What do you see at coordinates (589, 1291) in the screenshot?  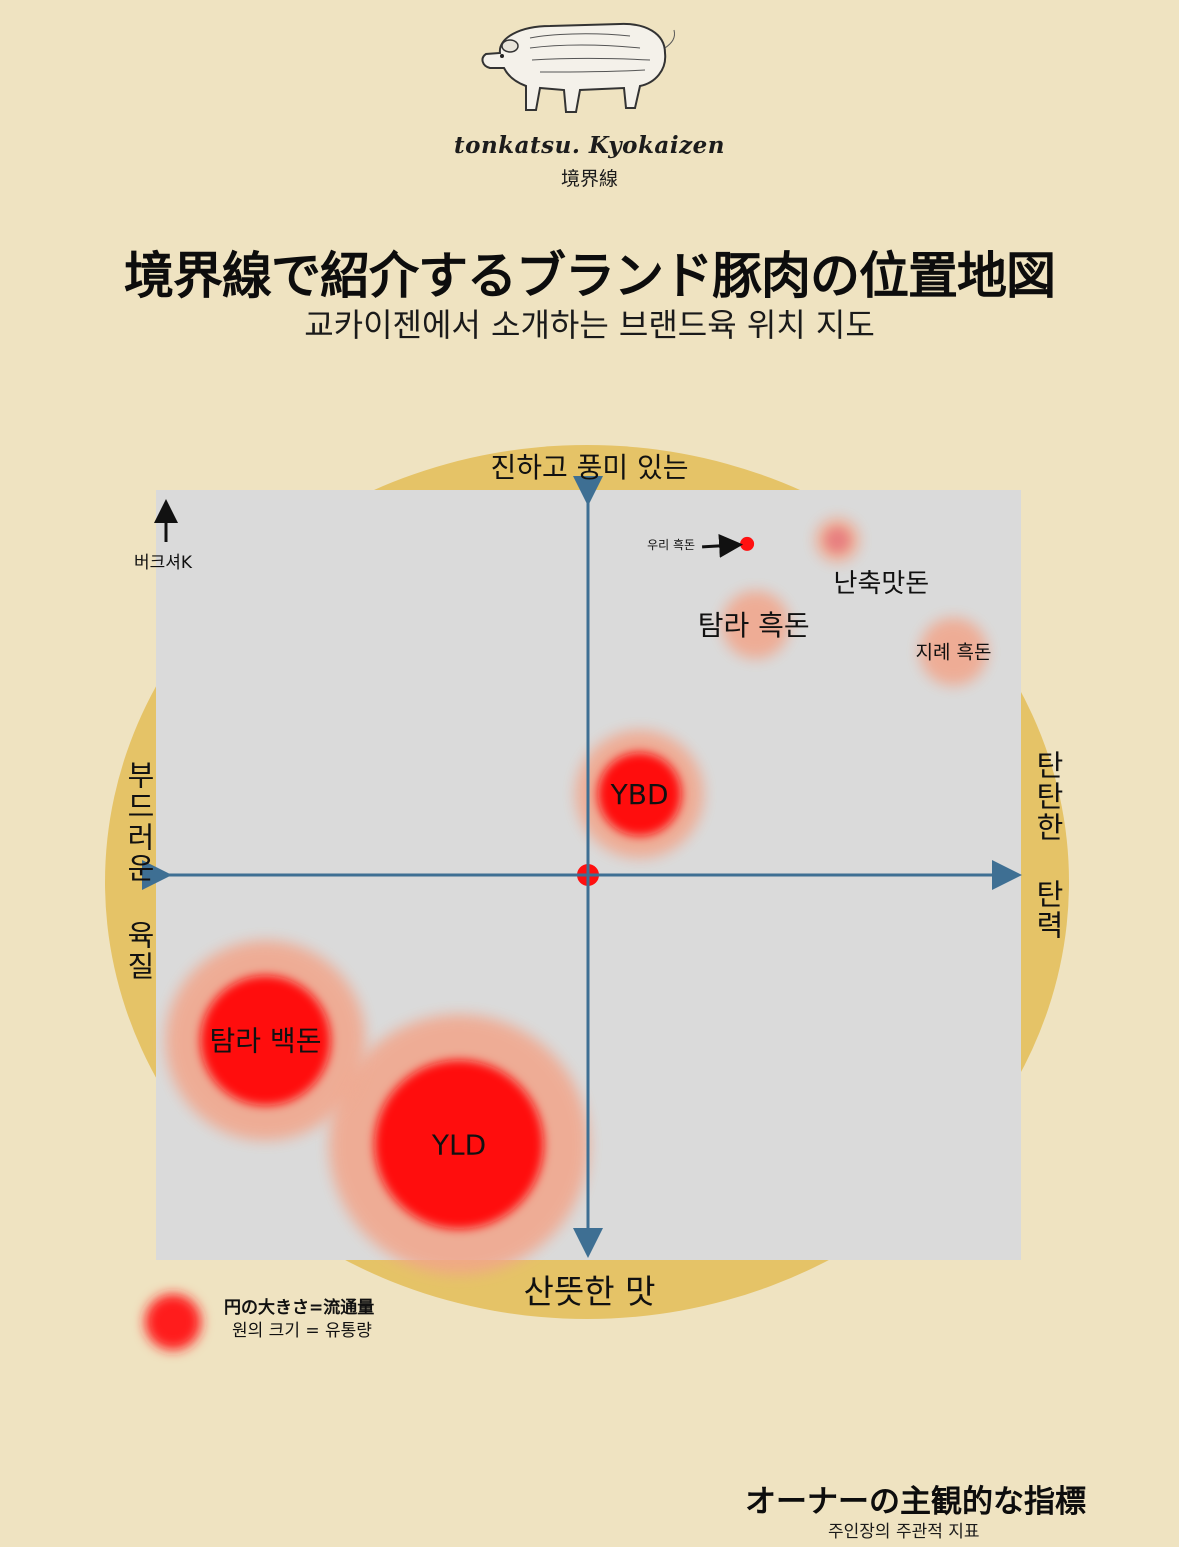 I see `axis-label-bottom: 산뜻한 맛` at bounding box center [589, 1291].